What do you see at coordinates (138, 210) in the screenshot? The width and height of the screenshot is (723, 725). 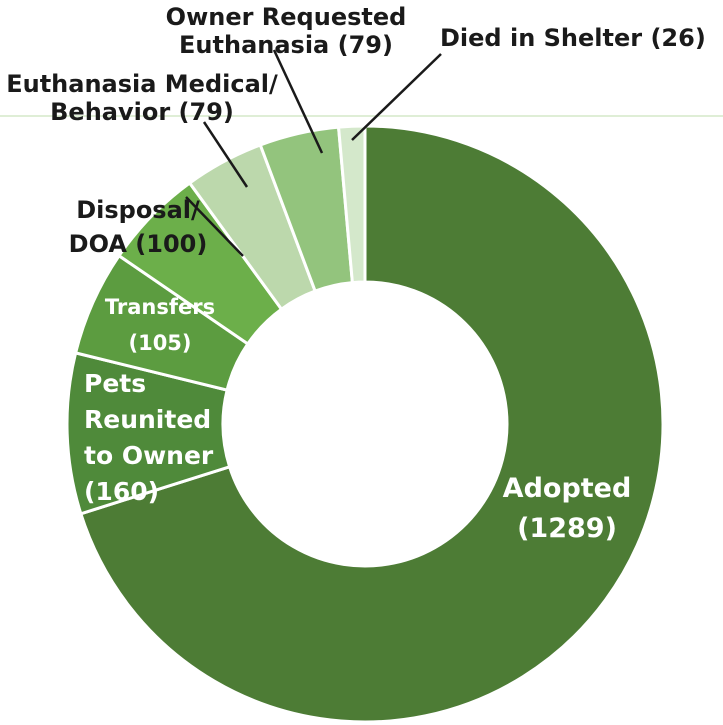 I see `slice-label-3-line-0: Disposal/` at bounding box center [138, 210].